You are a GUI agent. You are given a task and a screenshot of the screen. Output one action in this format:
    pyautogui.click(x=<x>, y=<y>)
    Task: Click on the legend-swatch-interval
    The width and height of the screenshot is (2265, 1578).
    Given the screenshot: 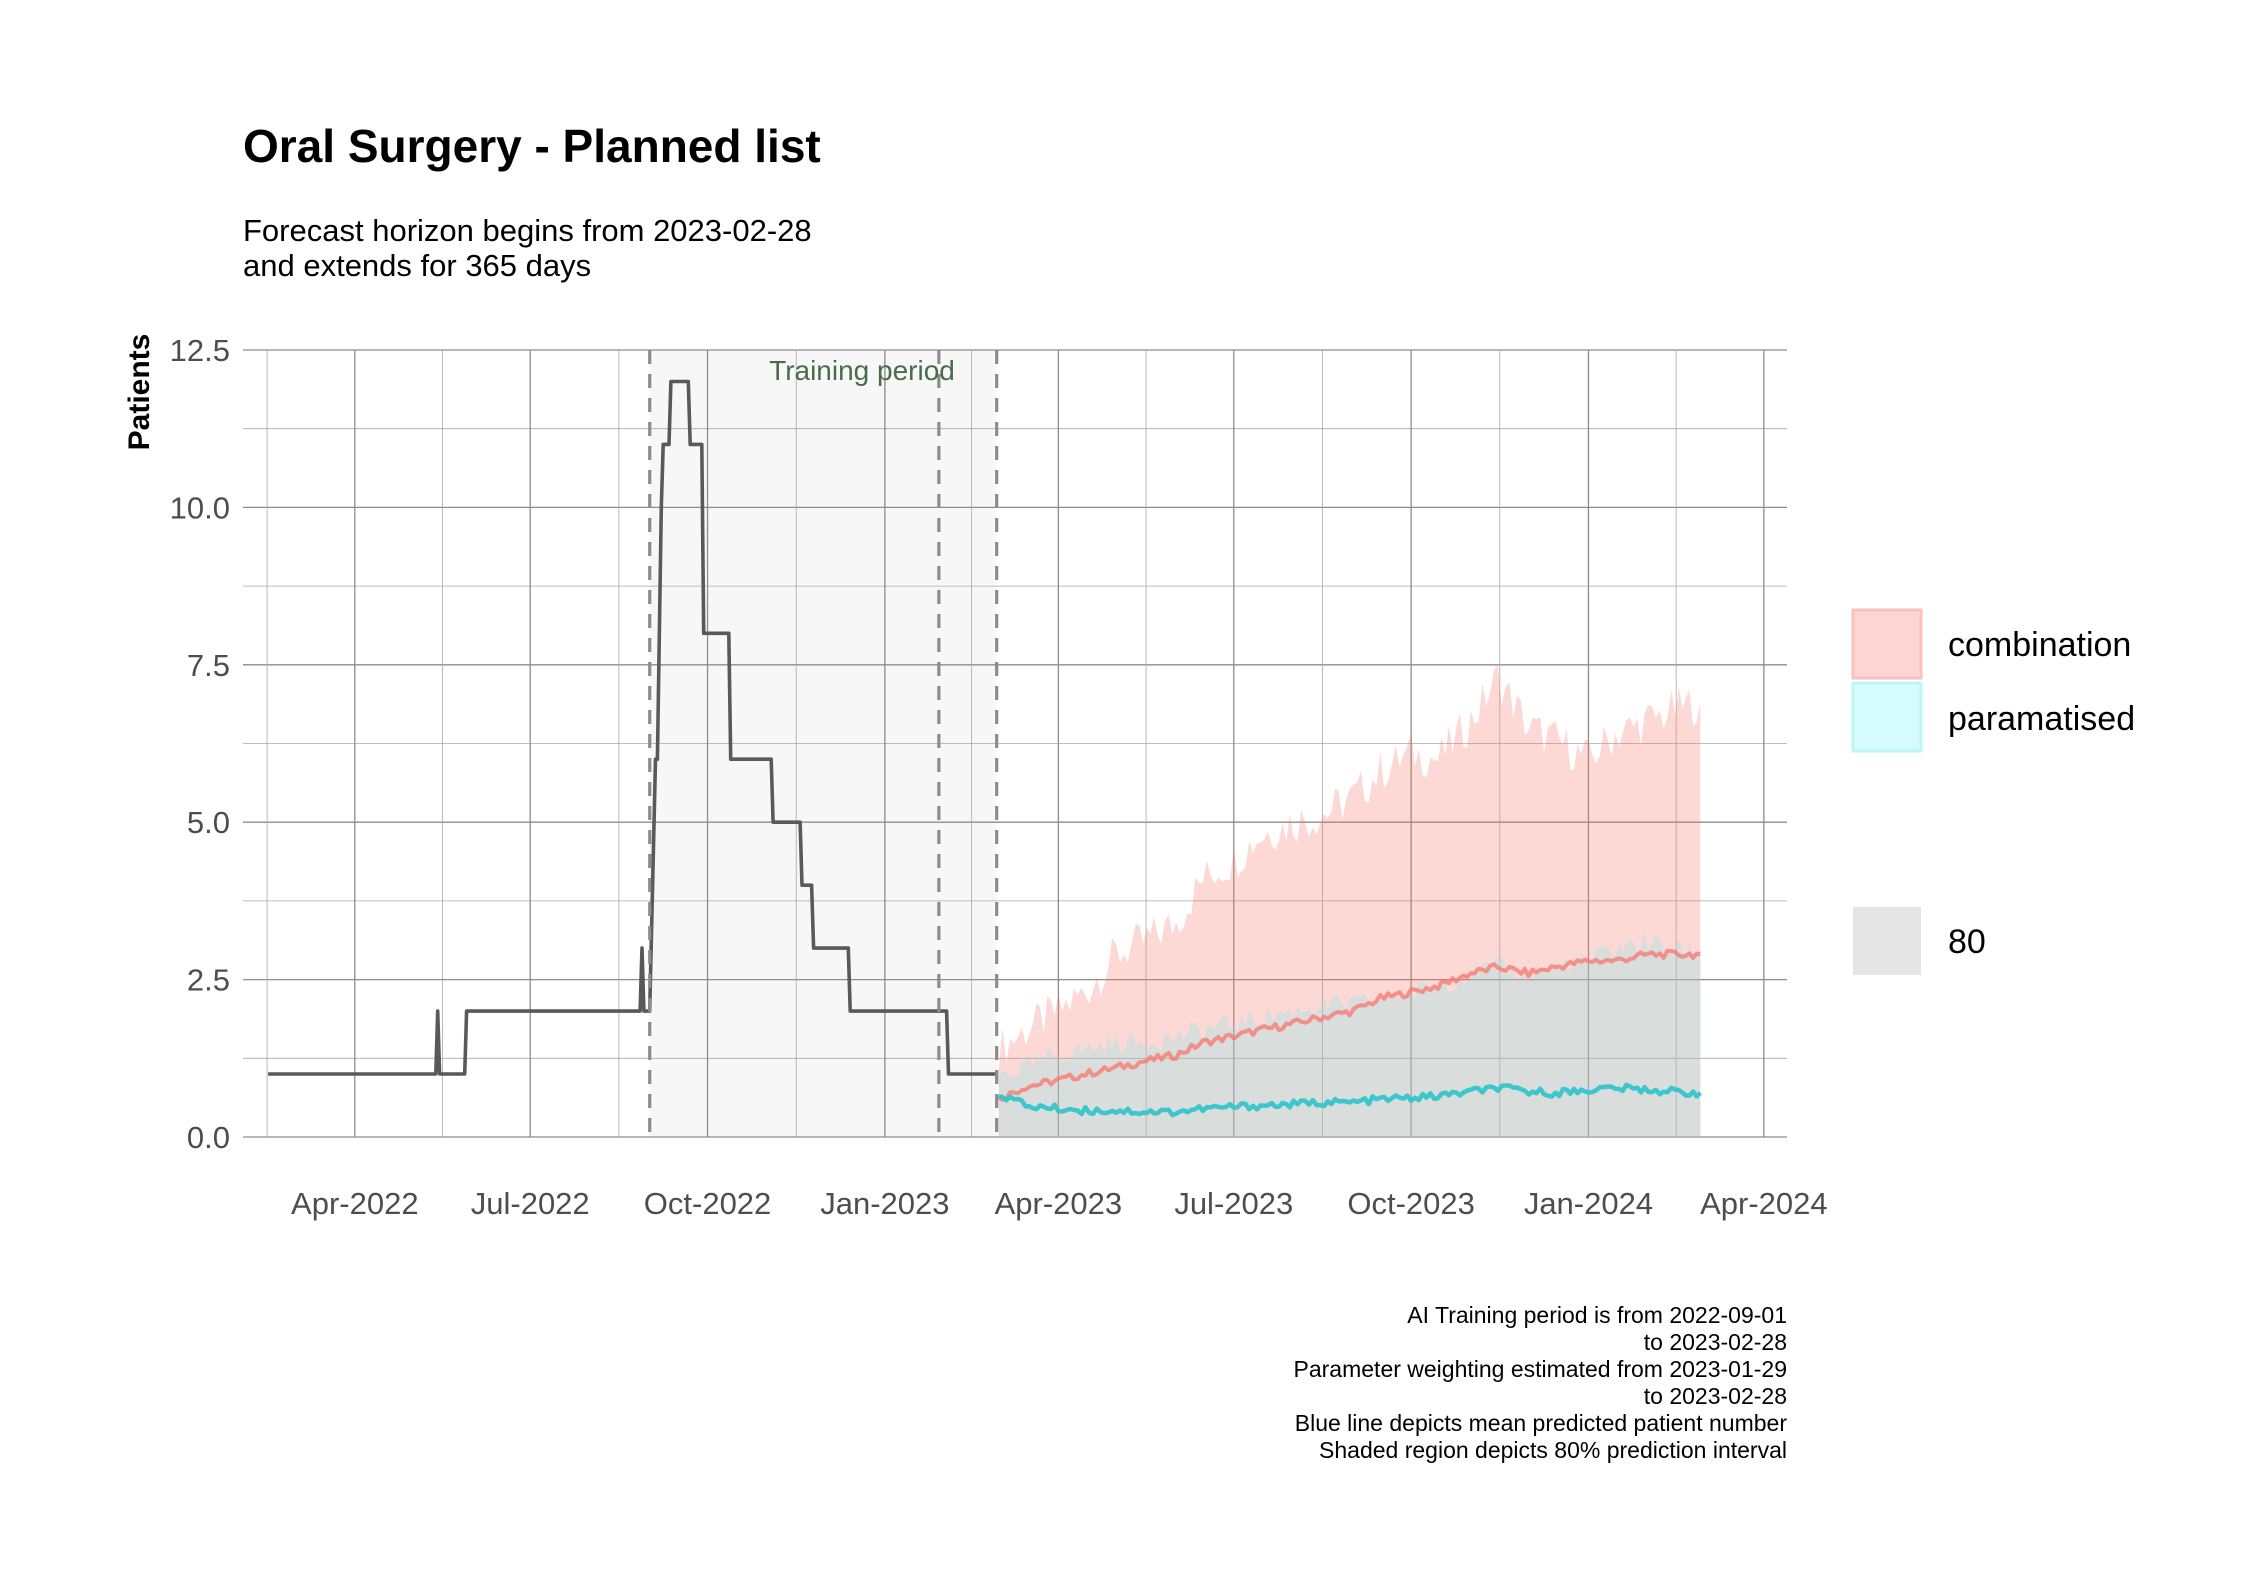 What is the action you would take?
    pyautogui.click(x=1887, y=941)
    